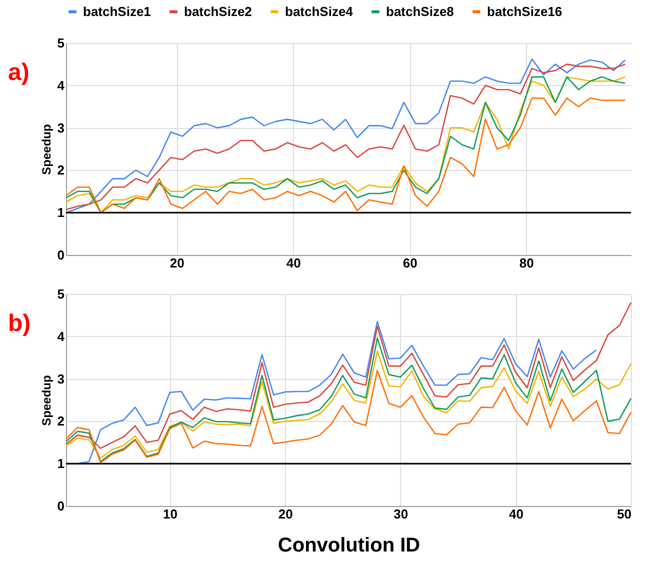  I want to click on line-series, so click(348, 417).